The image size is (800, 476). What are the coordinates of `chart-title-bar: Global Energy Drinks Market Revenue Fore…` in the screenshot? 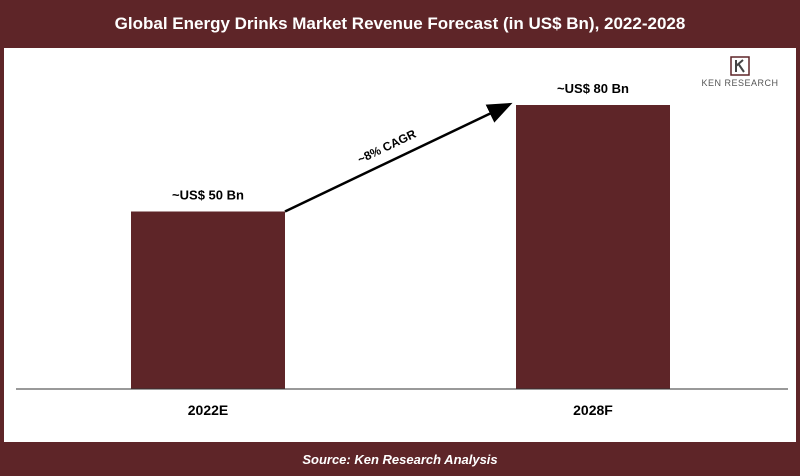 It's located at (400, 24).